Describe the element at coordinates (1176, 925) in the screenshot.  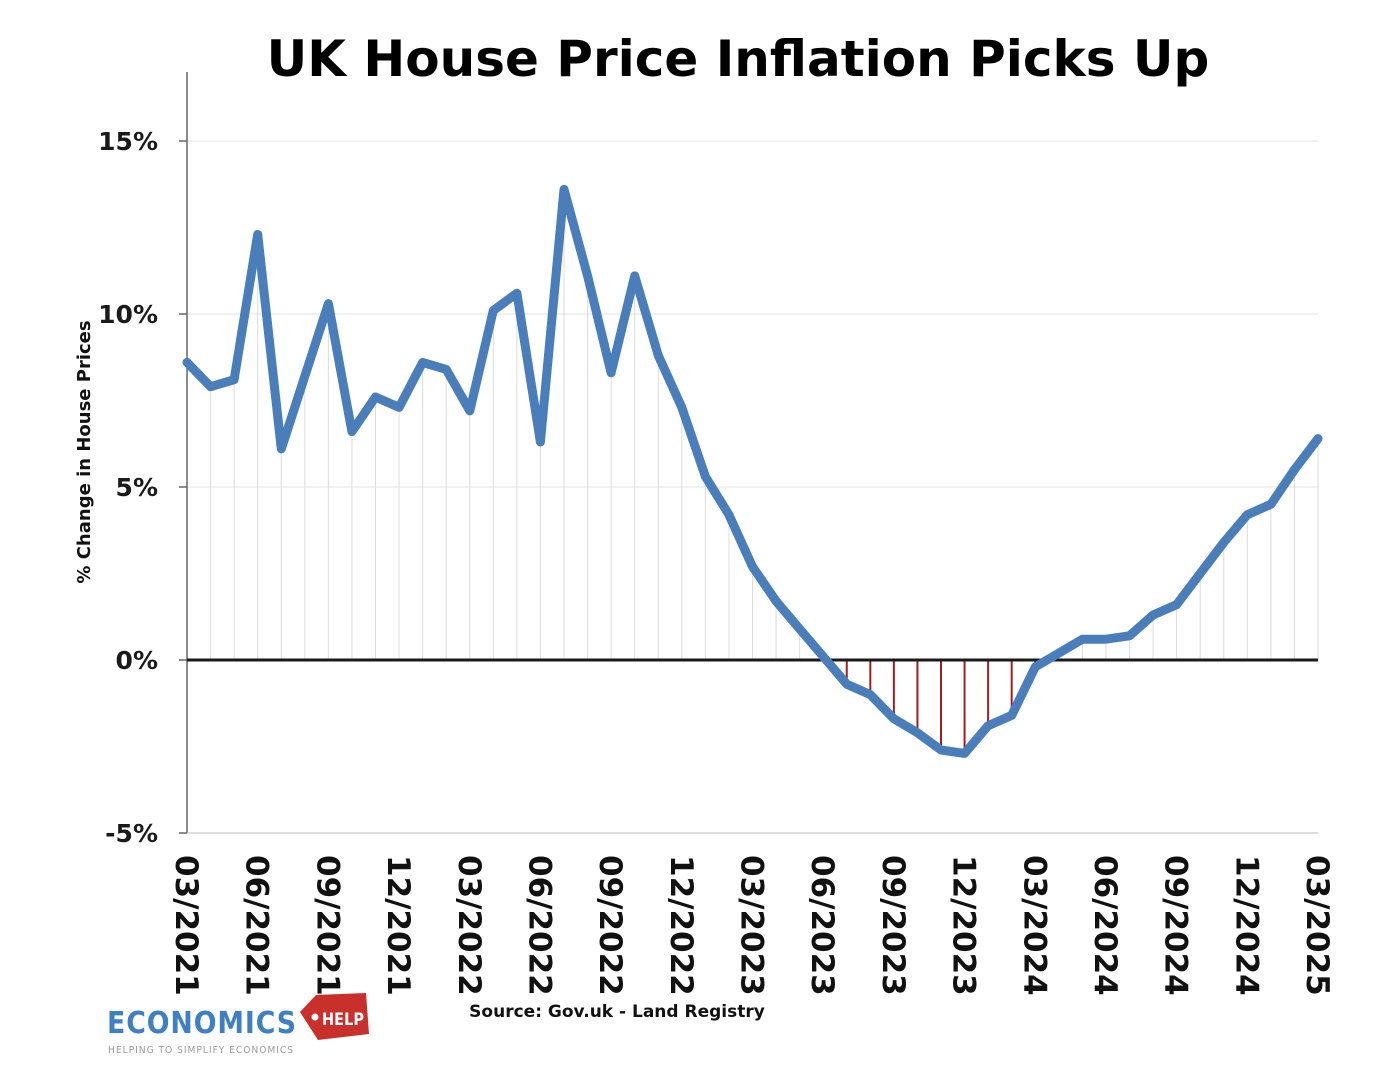
I see `x-tick-label: 09/2024` at that location.